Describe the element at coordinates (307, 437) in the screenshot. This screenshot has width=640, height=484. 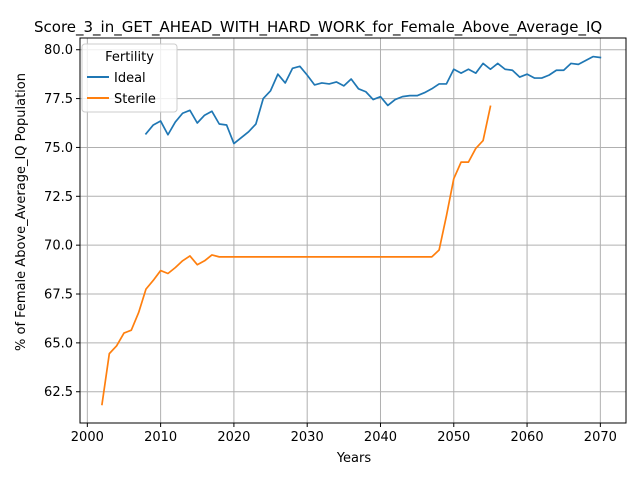
I see `x-tick-label: 2030` at that location.